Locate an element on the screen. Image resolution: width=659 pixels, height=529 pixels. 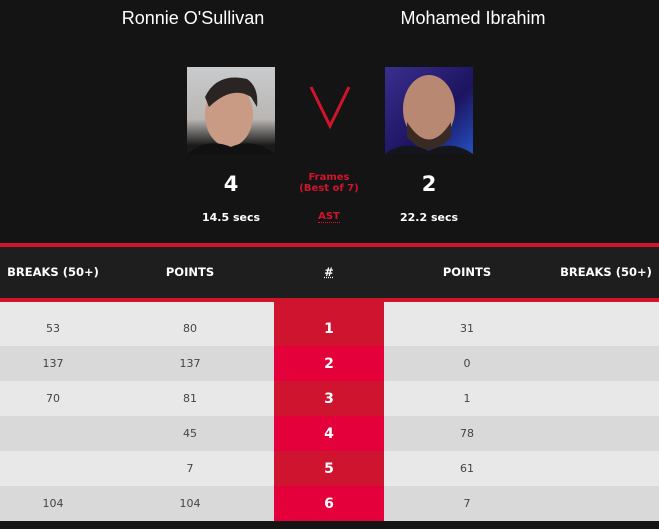
cell-p1-breaks: 70 is located at coordinates (53, 398).